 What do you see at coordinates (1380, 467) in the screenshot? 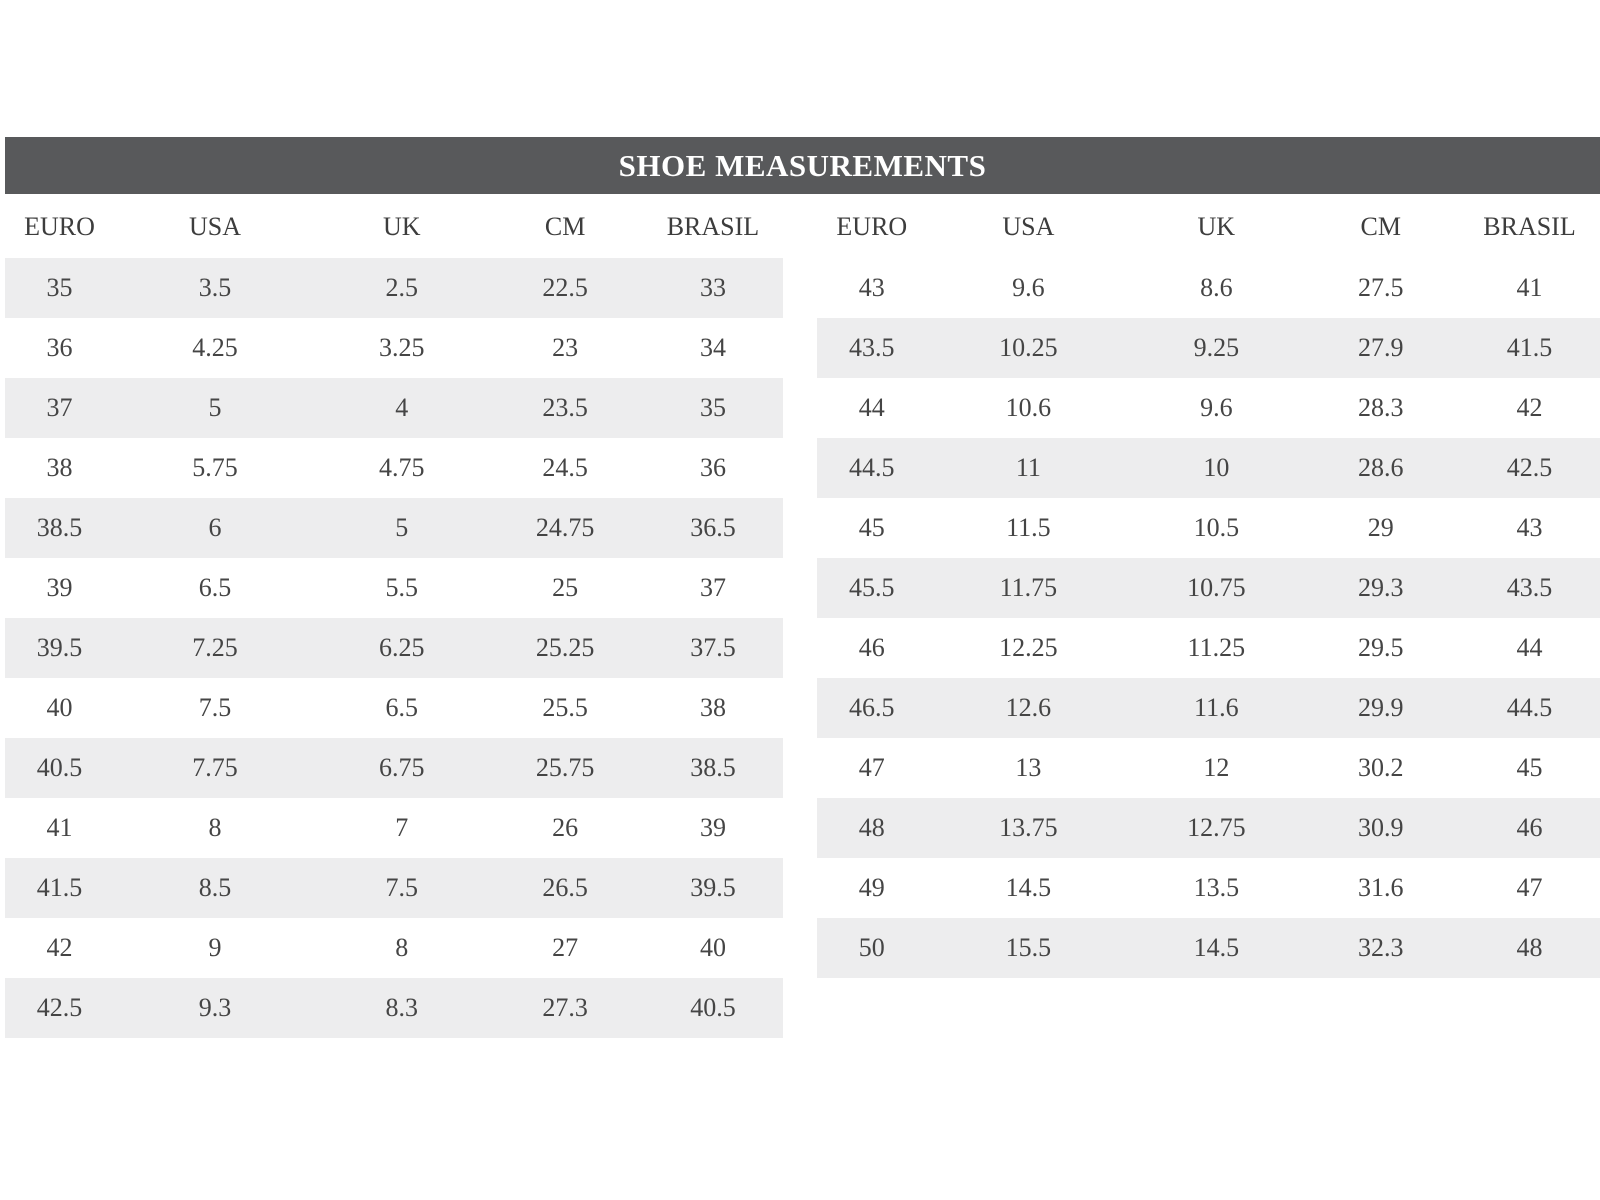
I see `size-value-cell: 28.6` at bounding box center [1380, 467].